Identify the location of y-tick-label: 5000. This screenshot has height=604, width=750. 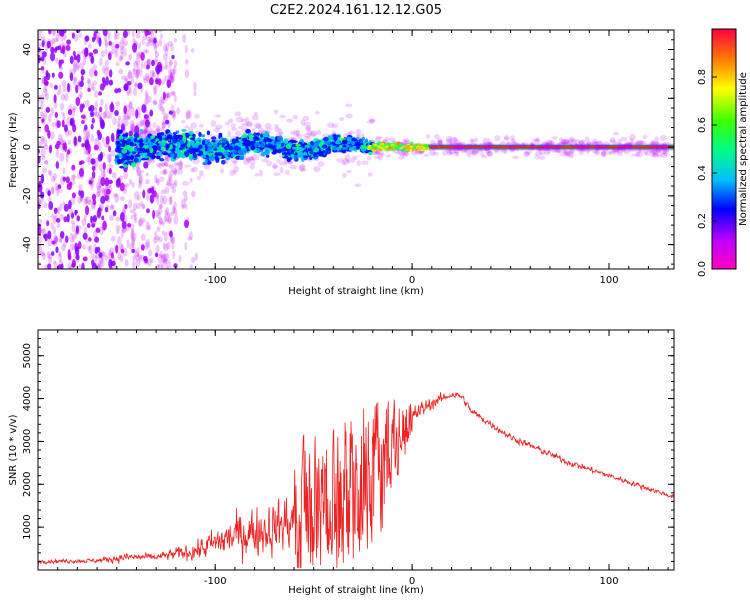
(27, 355).